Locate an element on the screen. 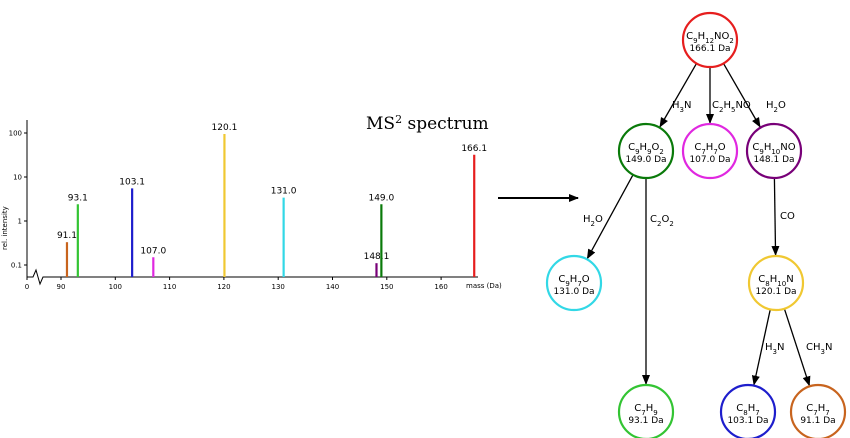 This screenshot has height=438, width=850. fragment-mass: 120.1 Da is located at coordinates (775, 292).